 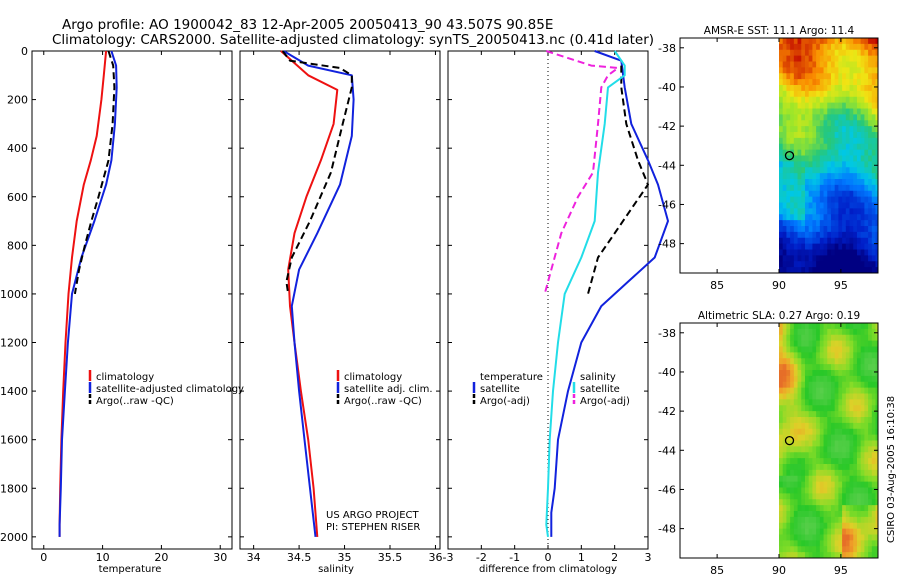 What do you see at coordinates (373, 515) in the screenshot?
I see `project-name: US ARGO PROJECT` at bounding box center [373, 515].